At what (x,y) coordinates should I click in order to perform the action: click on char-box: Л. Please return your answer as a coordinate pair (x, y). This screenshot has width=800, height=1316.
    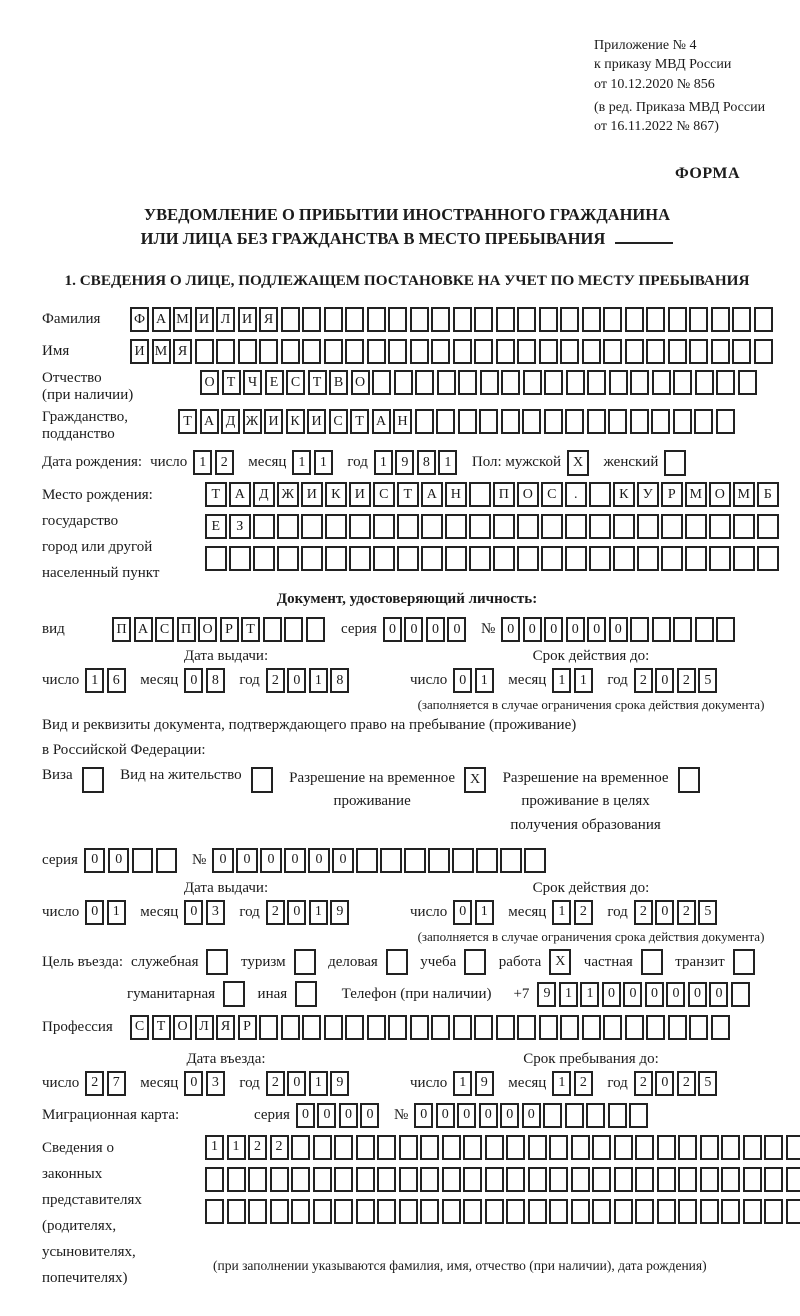
    Looking at the image, I should click on (225, 319).